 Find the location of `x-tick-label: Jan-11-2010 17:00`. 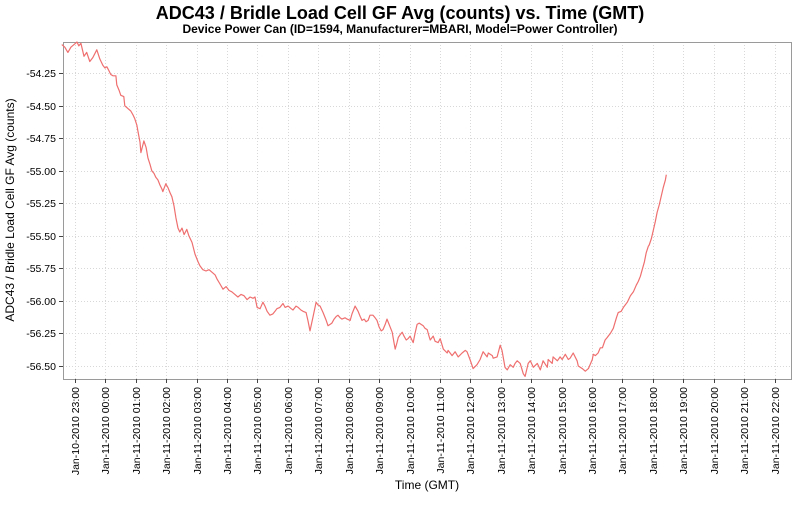

x-tick-label: Jan-11-2010 17:00 is located at coordinates (623, 431).